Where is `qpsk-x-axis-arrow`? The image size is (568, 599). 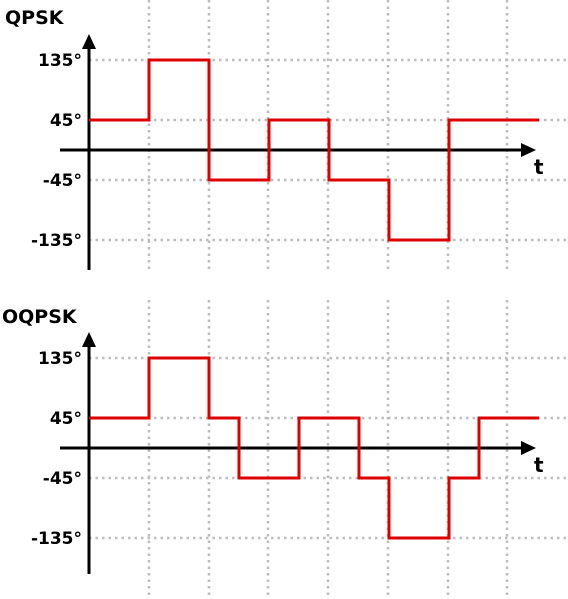
qpsk-x-axis-arrow is located at coordinates (528, 150).